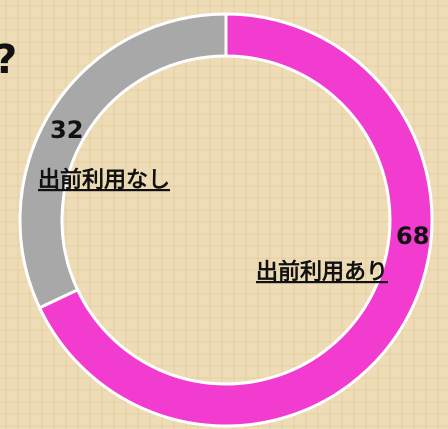 The image size is (448, 429). I want to click on value-label: 68, so click(412, 236).